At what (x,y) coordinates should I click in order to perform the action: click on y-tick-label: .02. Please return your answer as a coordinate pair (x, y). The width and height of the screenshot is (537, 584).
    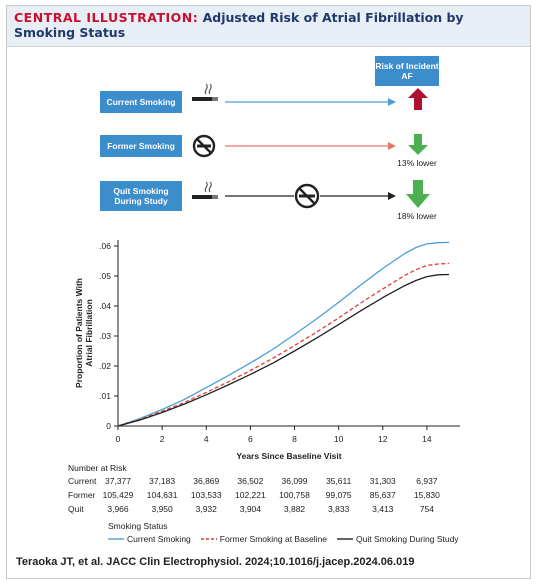
    Looking at the image, I should click on (105, 366).